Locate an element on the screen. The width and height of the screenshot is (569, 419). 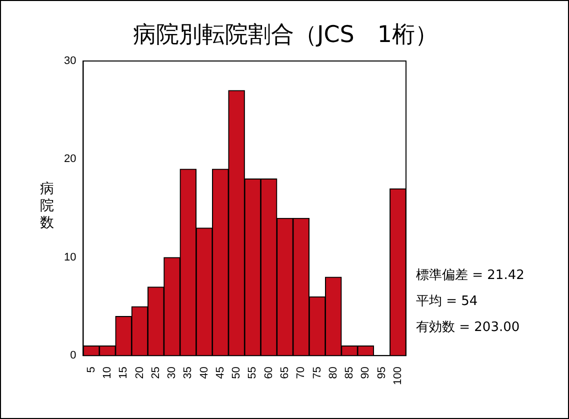
x-tick-label: 100 is located at coordinates (398, 376).